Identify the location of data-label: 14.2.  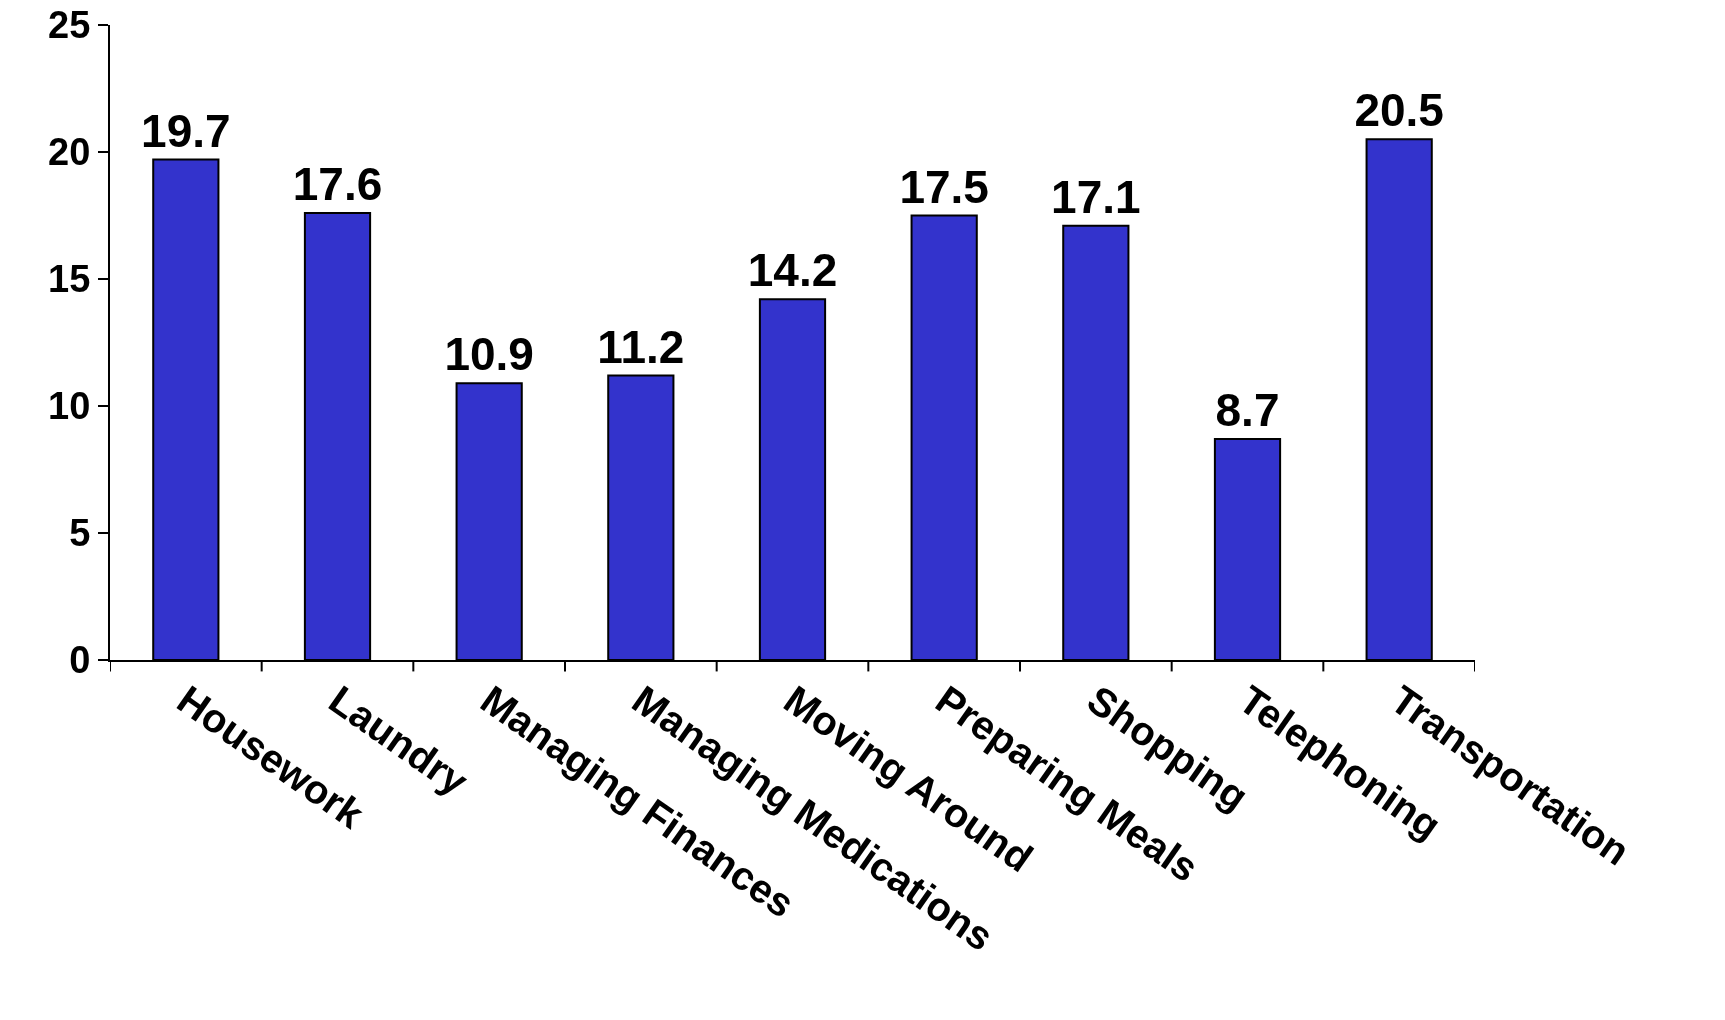
(792, 270).